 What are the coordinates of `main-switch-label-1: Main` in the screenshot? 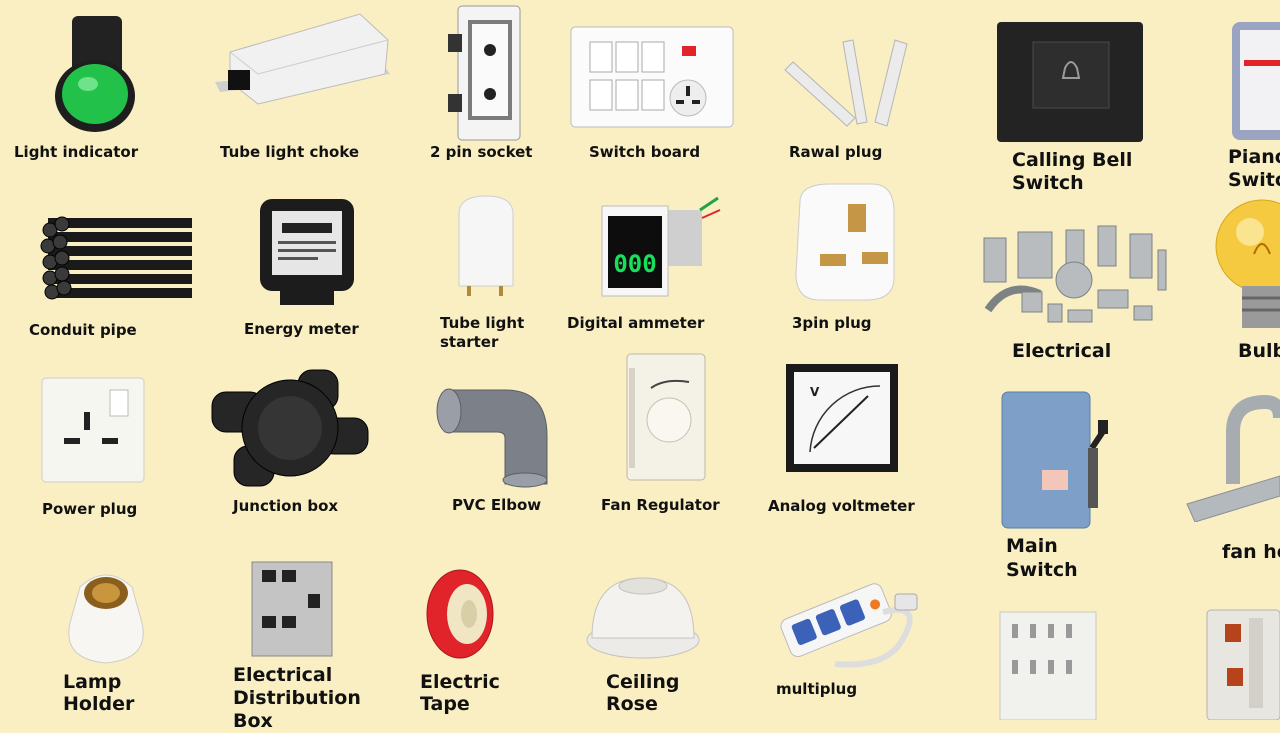 It's located at (1032, 546).